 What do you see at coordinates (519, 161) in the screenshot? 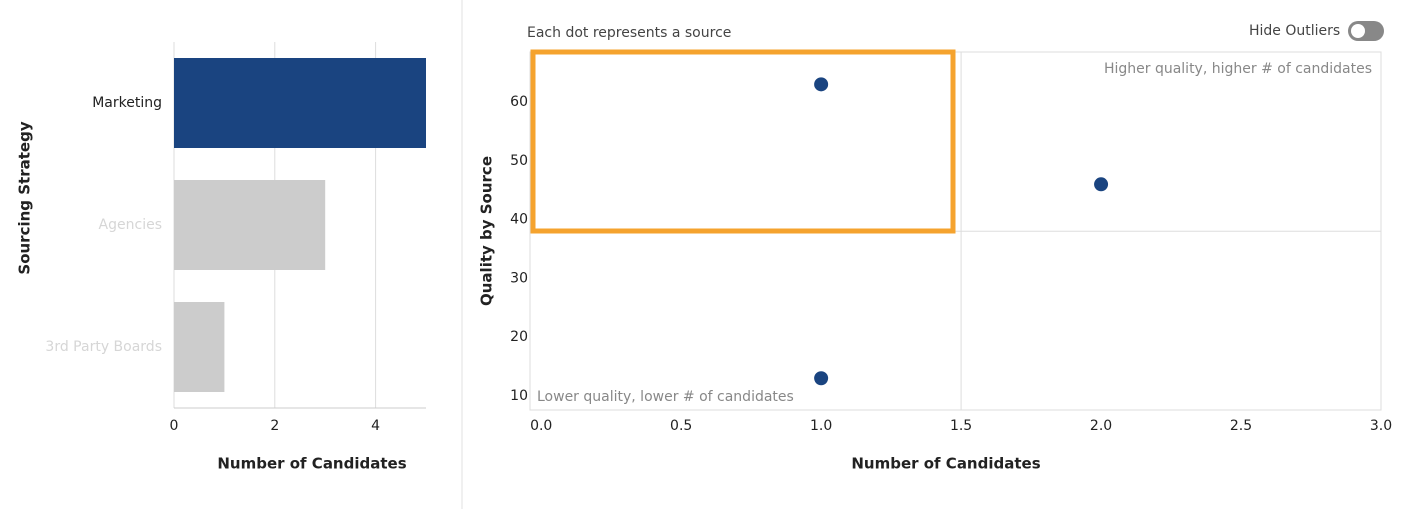
I see `y-tick-label: 50` at bounding box center [519, 161].